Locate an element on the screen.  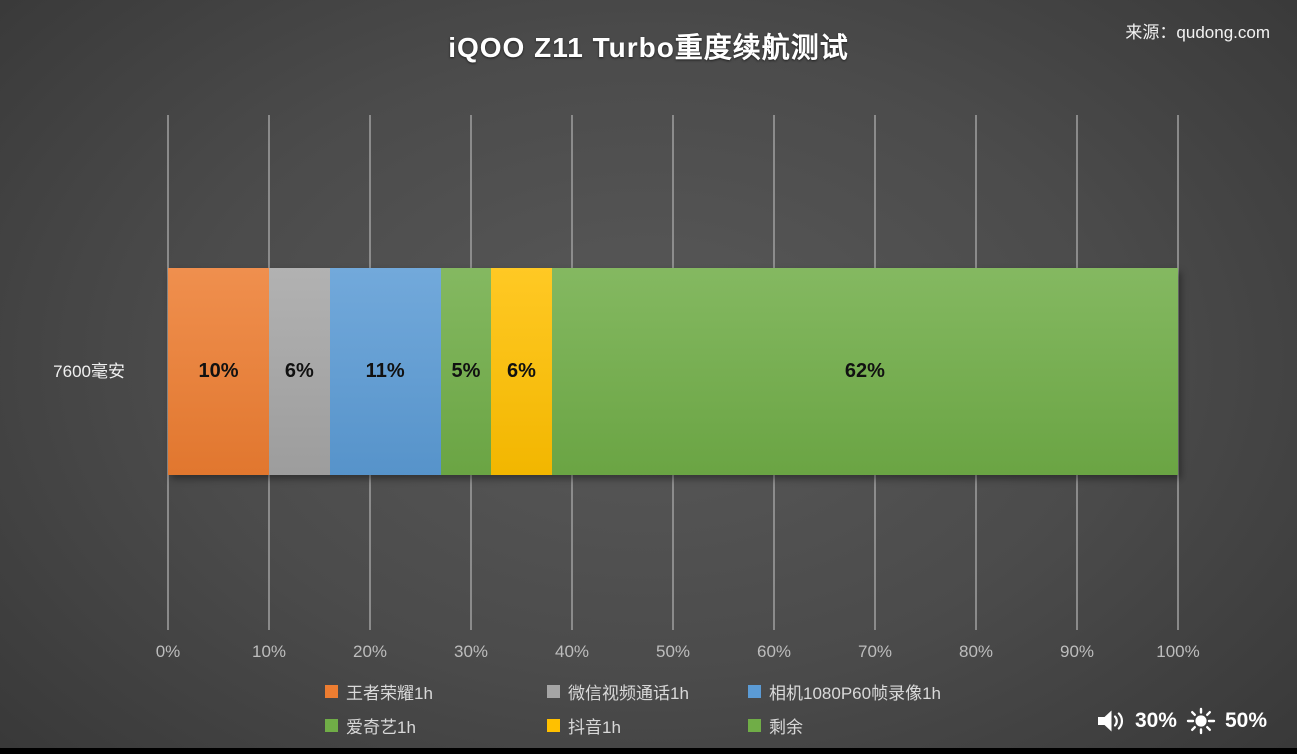
x-axis-tick-label: 60% is located at coordinates (774, 651).